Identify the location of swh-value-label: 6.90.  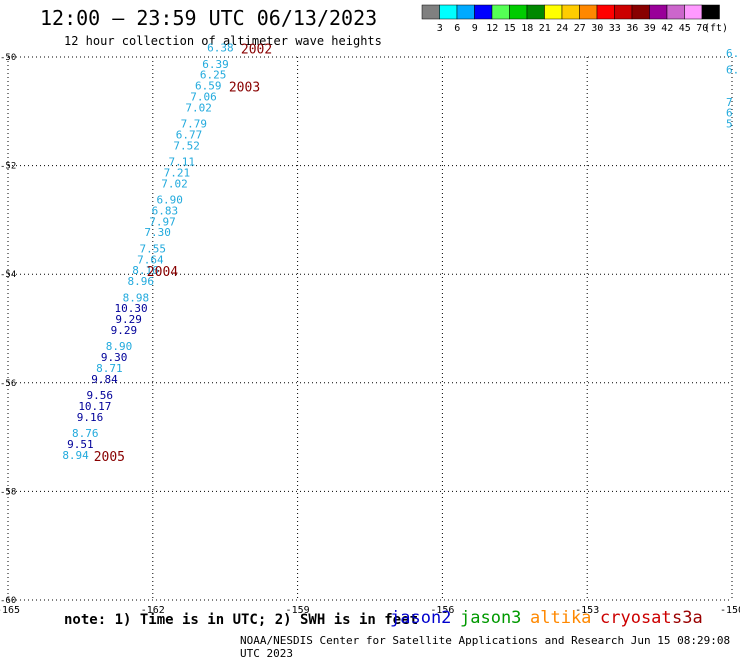
(169, 200).